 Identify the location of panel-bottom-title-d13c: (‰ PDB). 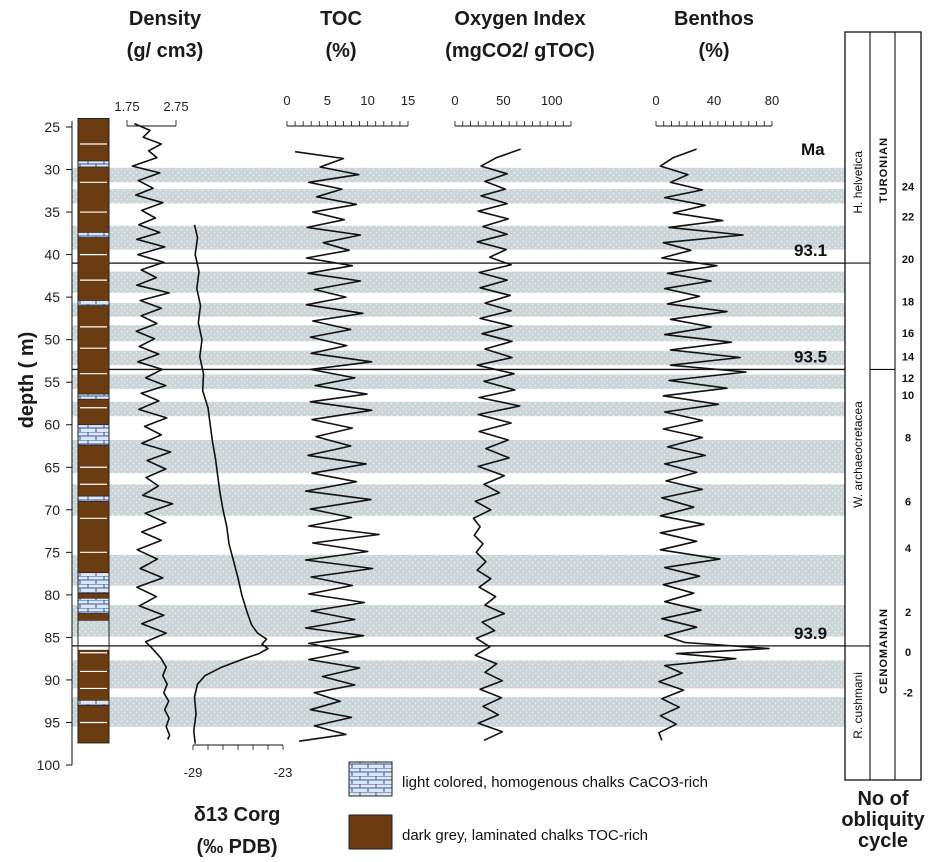
(236, 847).